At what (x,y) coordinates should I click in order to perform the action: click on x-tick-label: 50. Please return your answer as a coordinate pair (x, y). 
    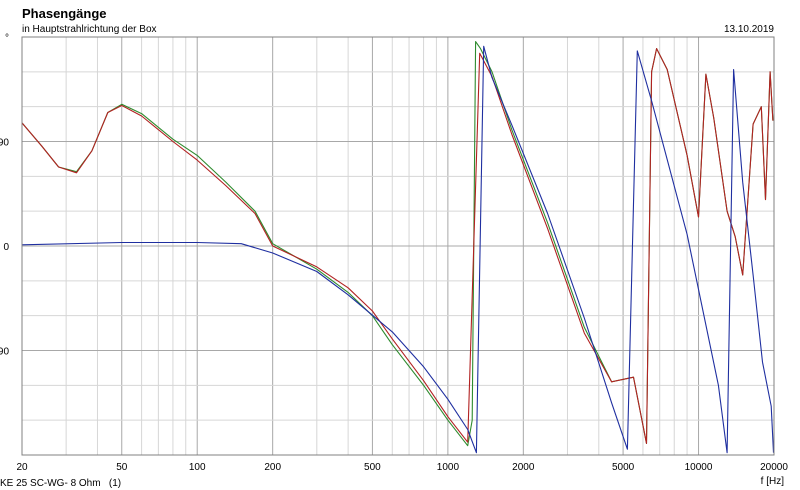
    Looking at the image, I should click on (122, 467).